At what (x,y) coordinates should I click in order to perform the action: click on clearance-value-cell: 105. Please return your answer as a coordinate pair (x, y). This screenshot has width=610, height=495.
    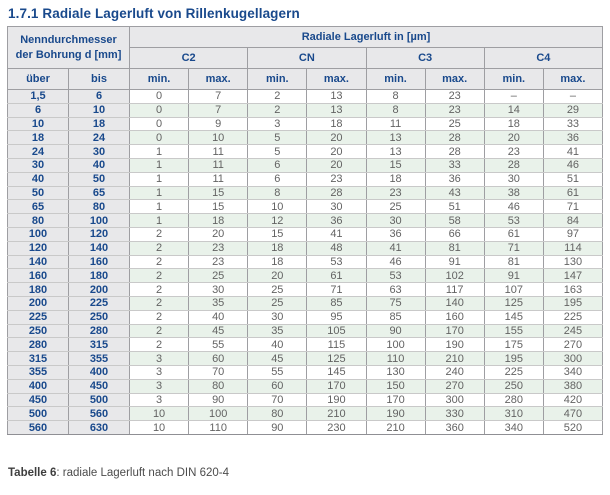
    Looking at the image, I should click on (336, 331).